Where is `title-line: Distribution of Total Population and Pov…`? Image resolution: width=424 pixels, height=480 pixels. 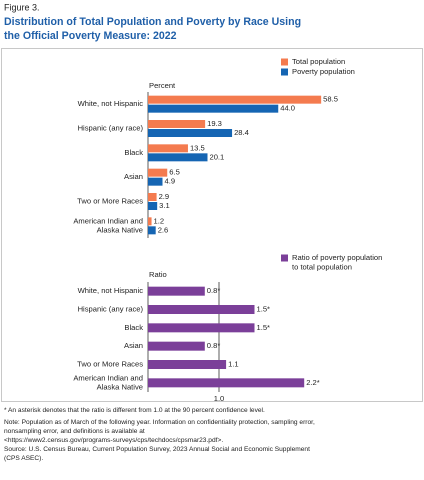 title-line: Distribution of Total Population and Pov… is located at coordinates (152, 22).